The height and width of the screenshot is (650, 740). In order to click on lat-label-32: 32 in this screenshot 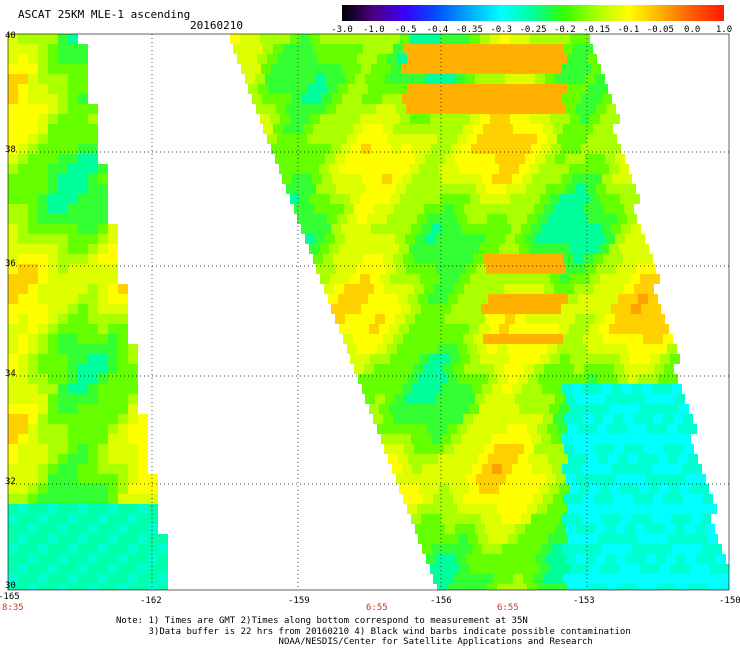, I will do `click(10, 482)`.